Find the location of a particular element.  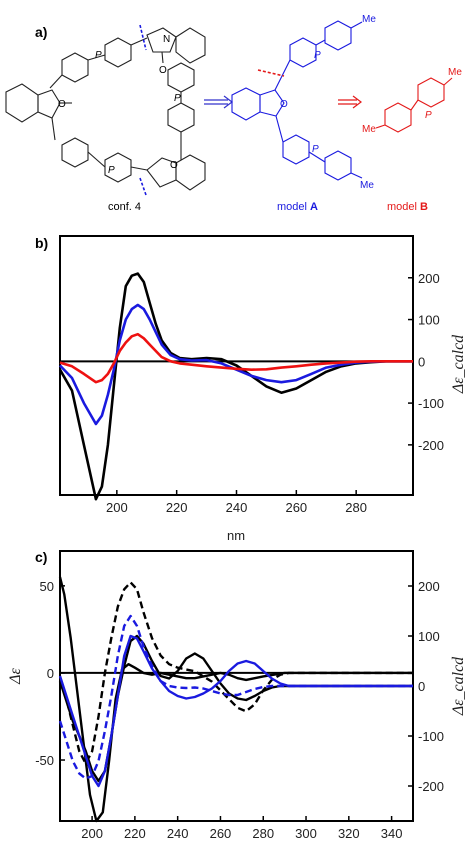

panel-b-y-tick-label: -200 is located at coordinates (431, 445).